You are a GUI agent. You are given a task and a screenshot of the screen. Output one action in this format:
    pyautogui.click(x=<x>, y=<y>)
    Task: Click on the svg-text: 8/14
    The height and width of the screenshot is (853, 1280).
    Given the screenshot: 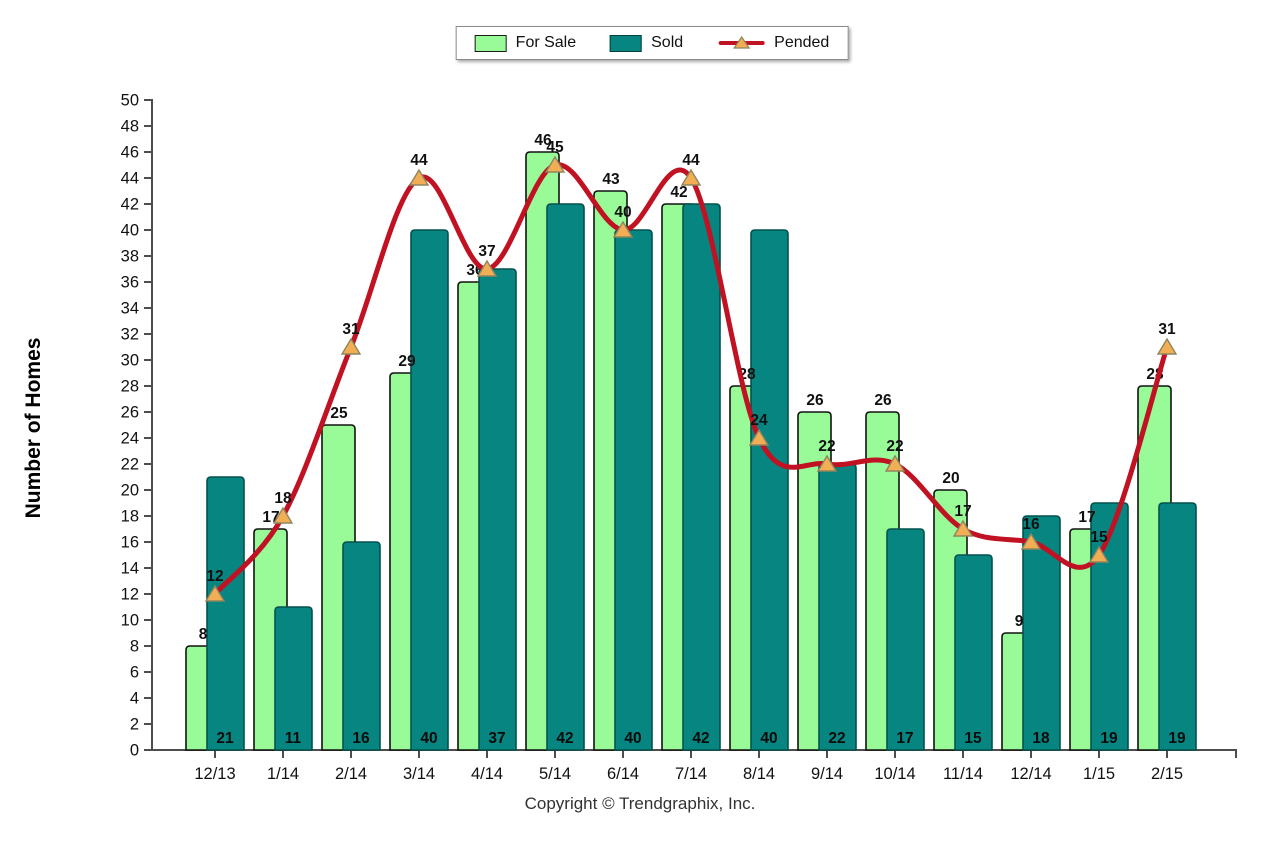 What is the action you would take?
    pyautogui.click(x=759, y=774)
    